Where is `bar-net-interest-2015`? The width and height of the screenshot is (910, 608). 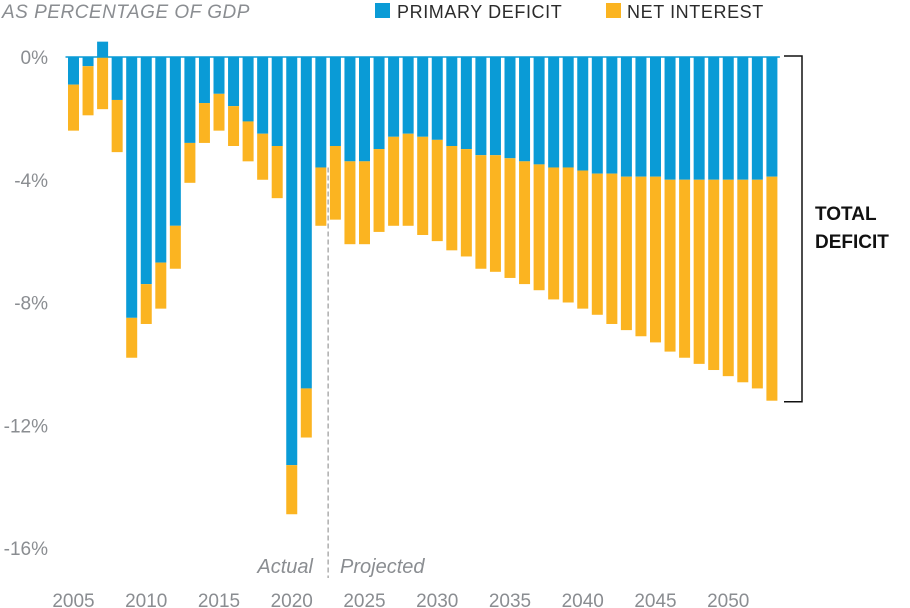
bar-net-interest-2015 is located at coordinates (219, 112).